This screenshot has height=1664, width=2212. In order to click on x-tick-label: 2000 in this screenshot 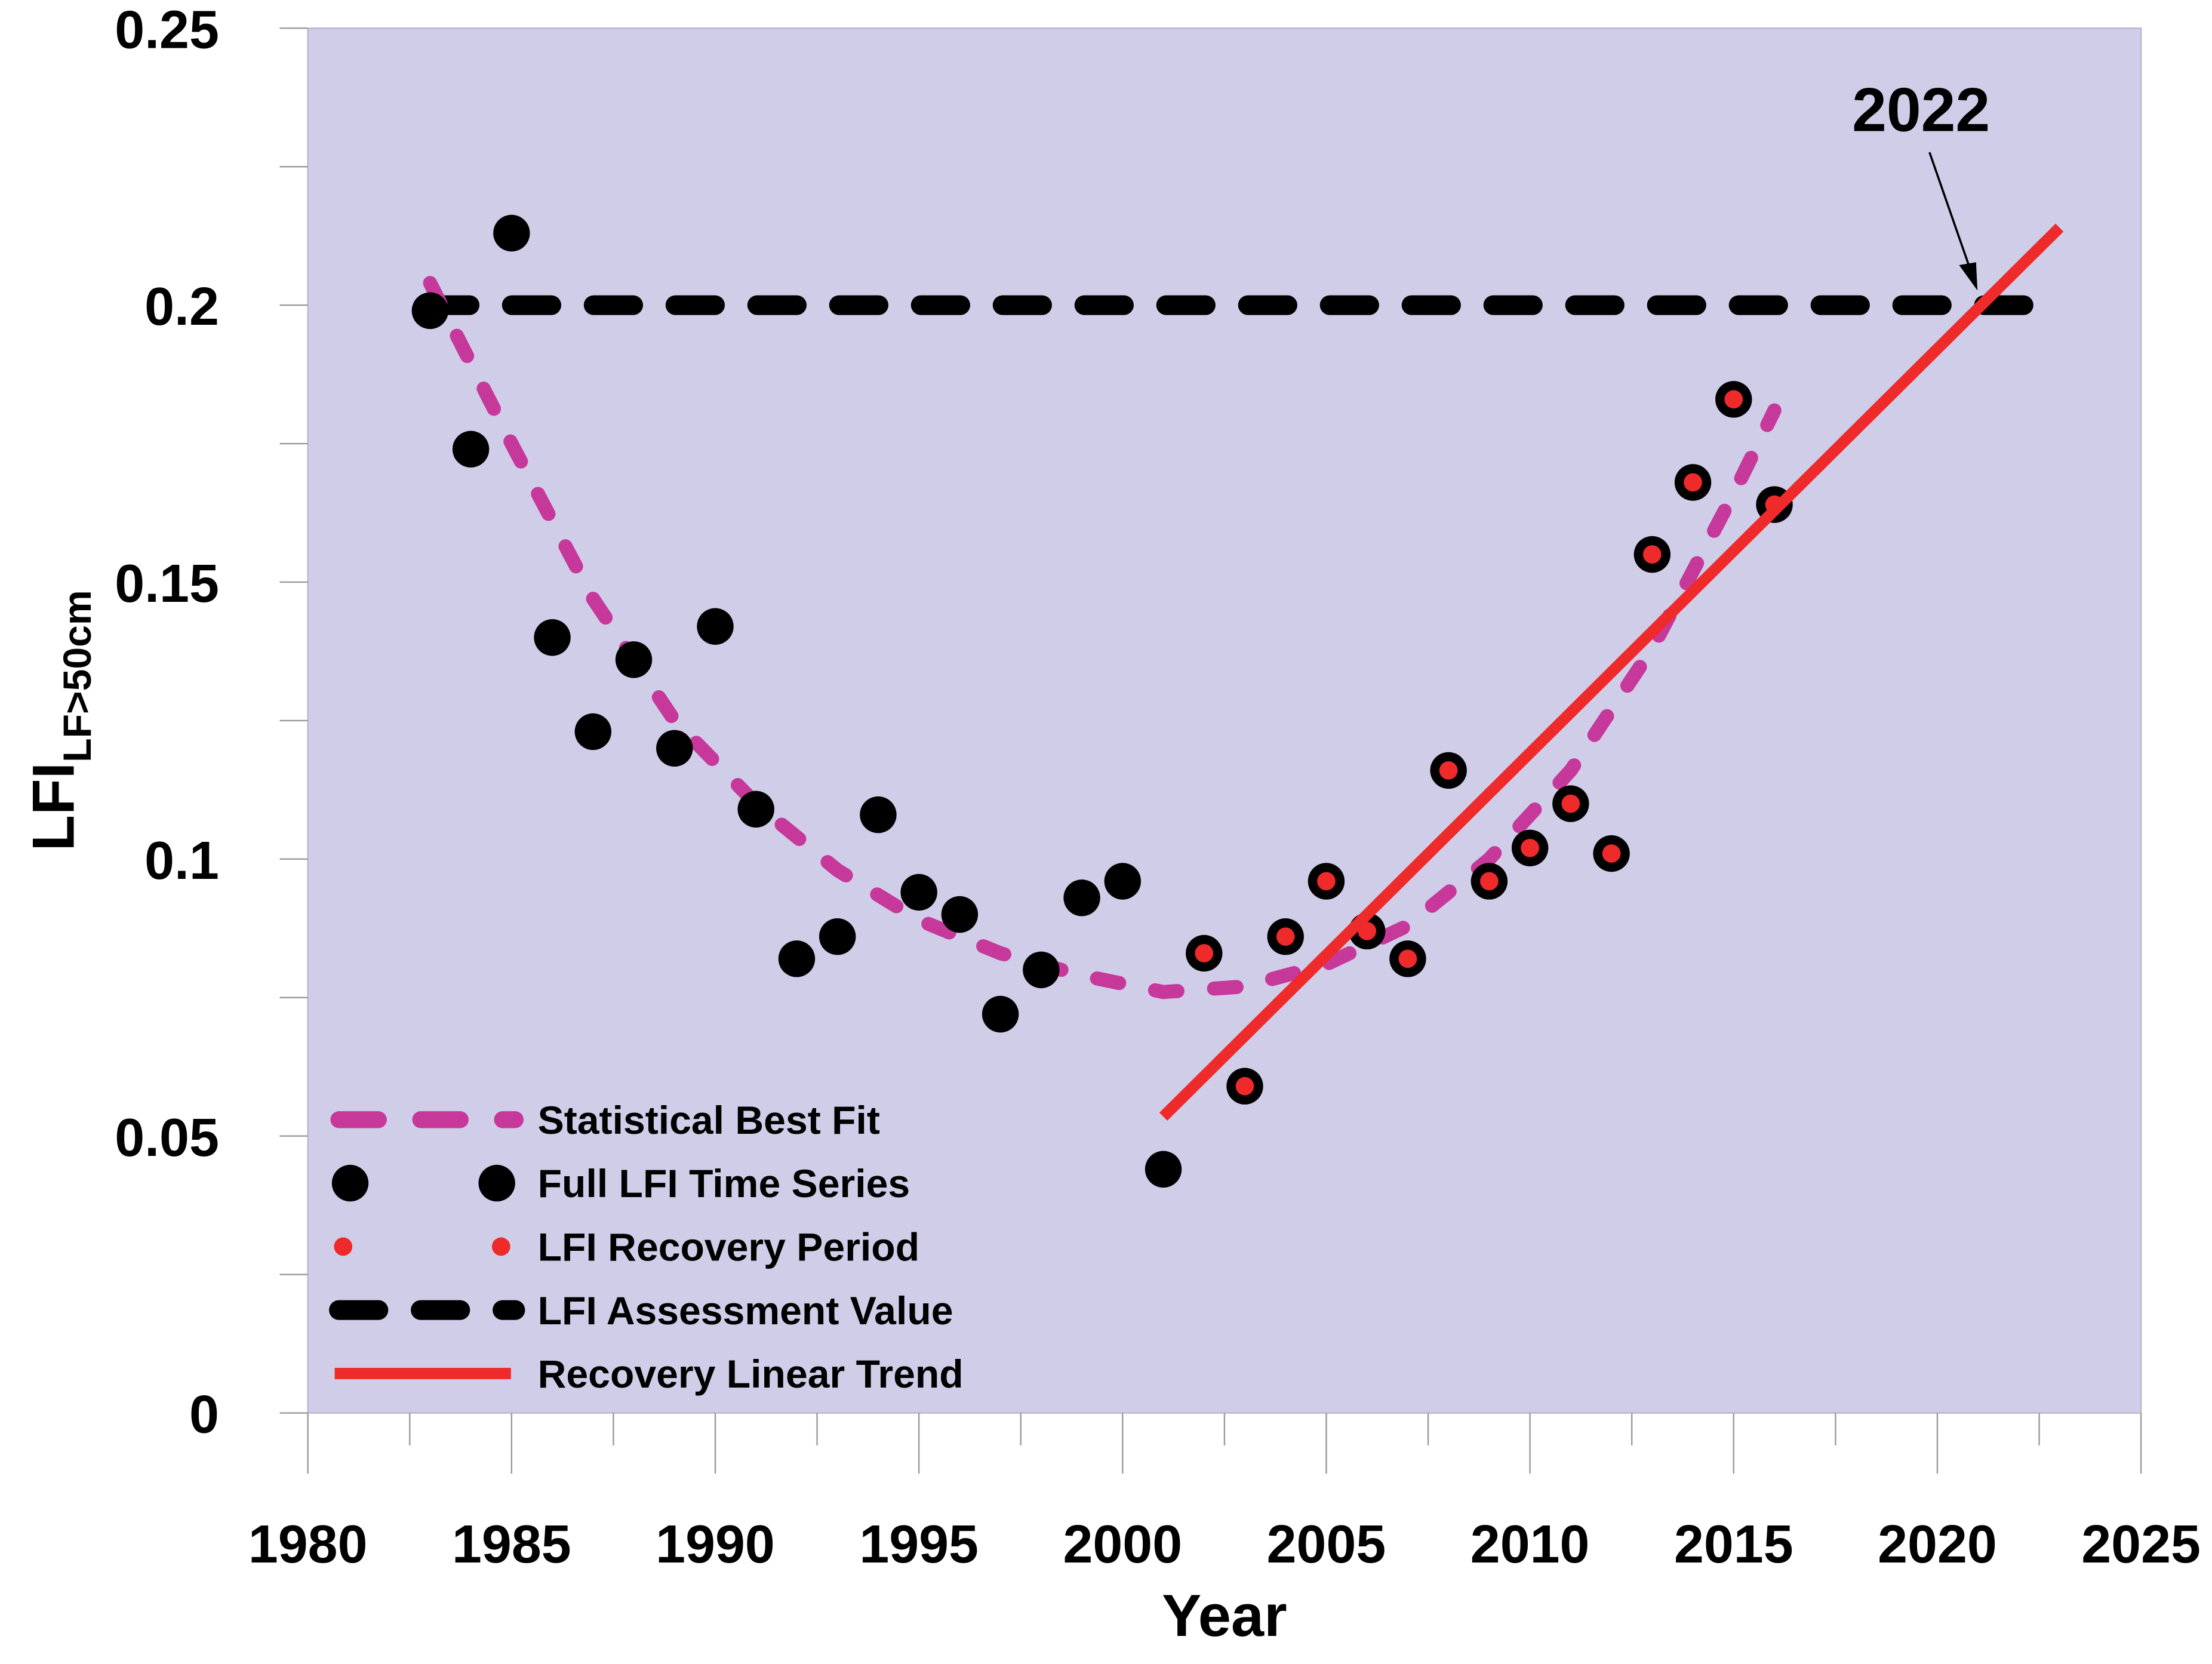, I will do `click(1122, 1544)`.